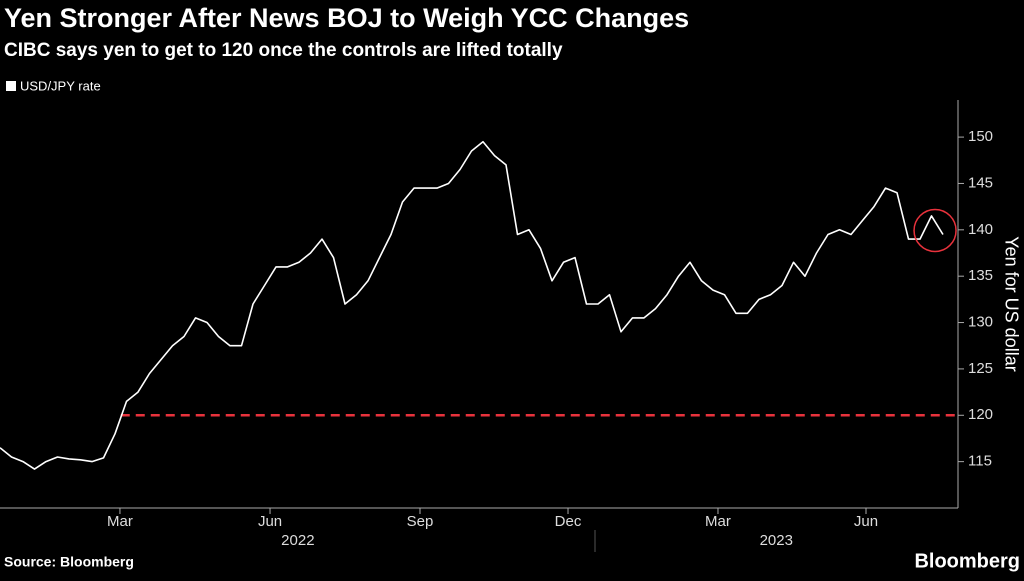  What do you see at coordinates (967, 561) in the screenshot?
I see `brand: Bloomberg` at bounding box center [967, 561].